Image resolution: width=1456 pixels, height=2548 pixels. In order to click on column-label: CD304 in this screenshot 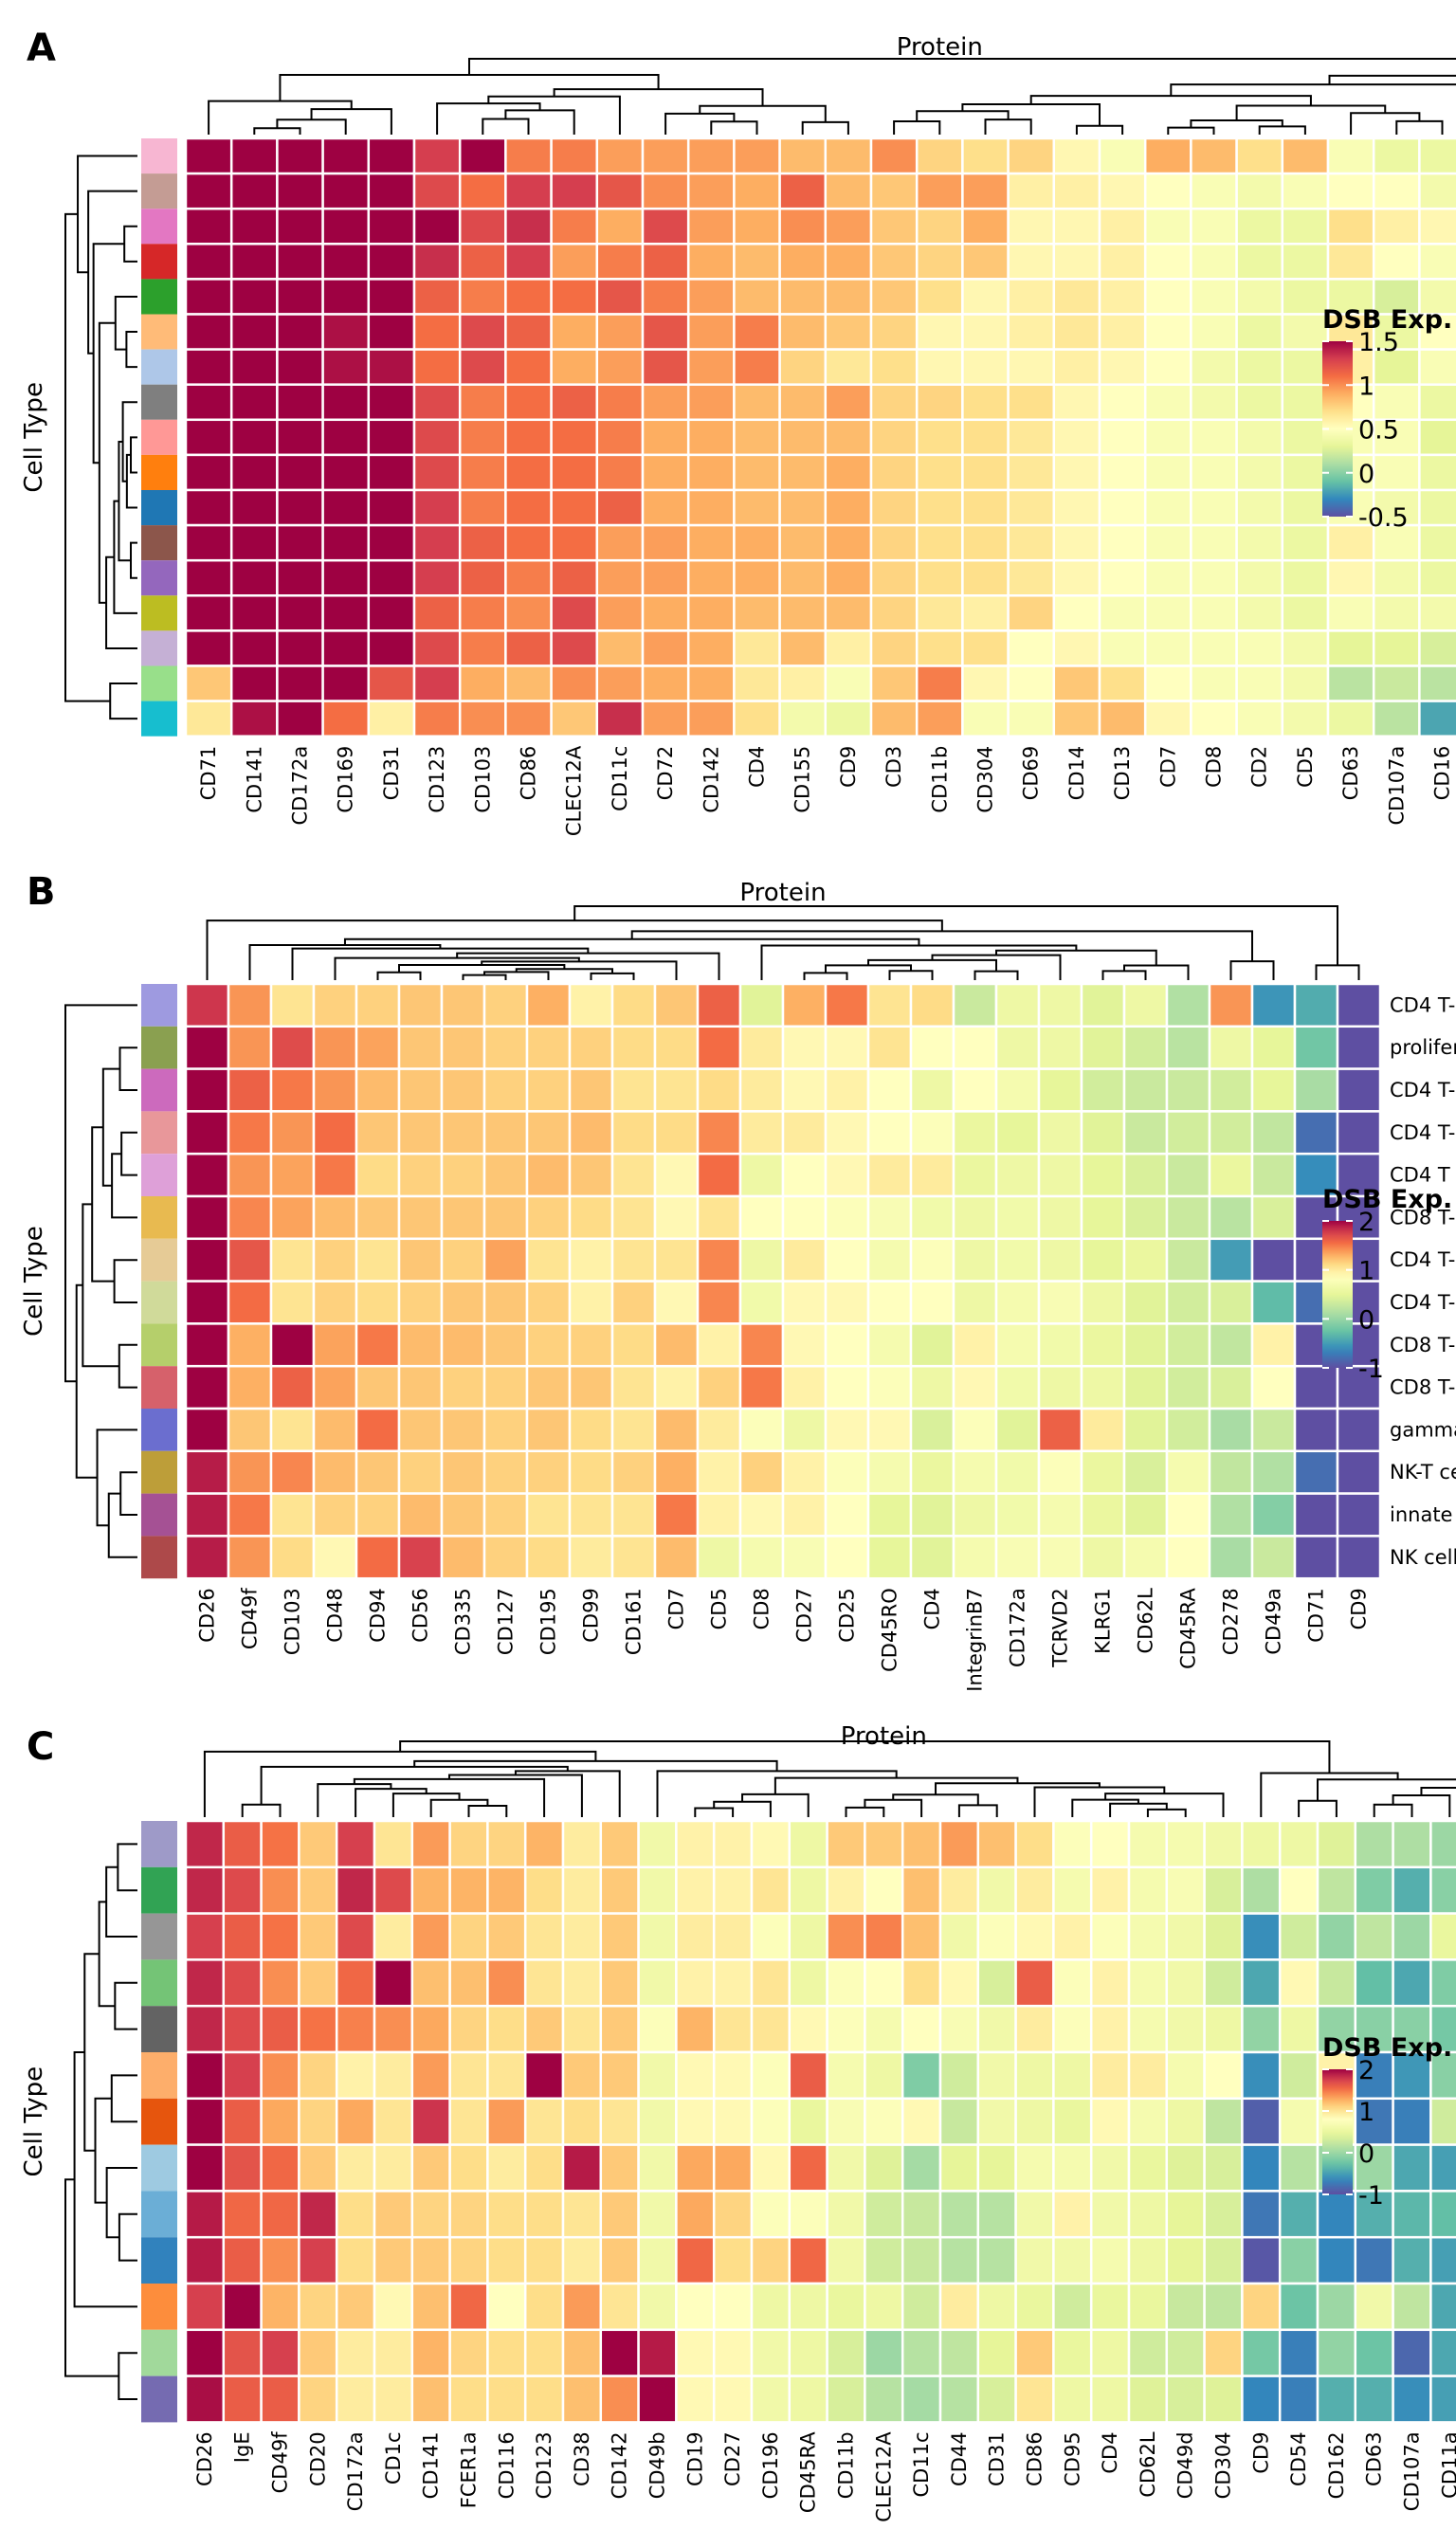, I will do `click(1223, 2465)`.